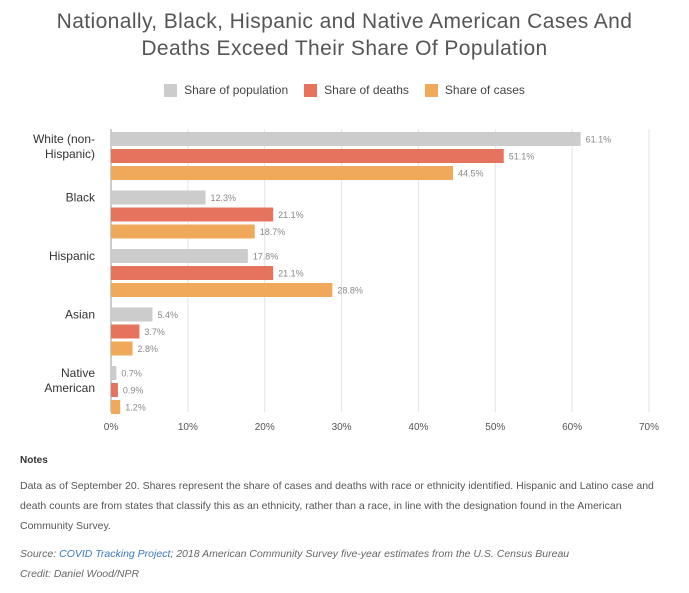 The image size is (689, 593). Describe the element at coordinates (135, 408) in the screenshot. I see `data-label: 1.2%` at that location.